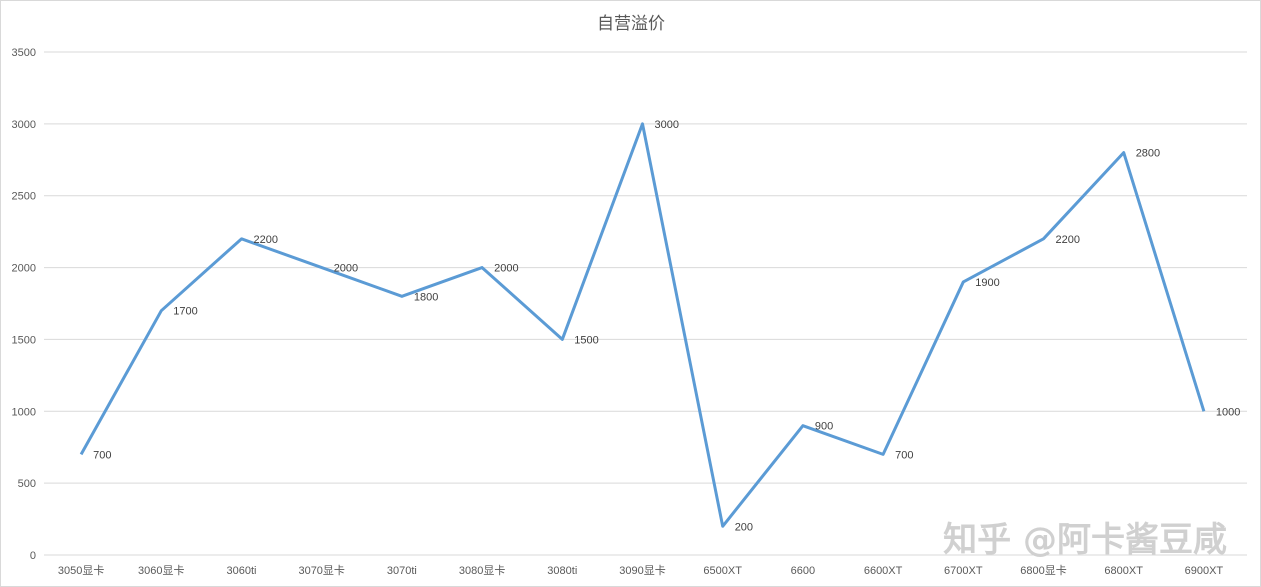 The height and width of the screenshot is (587, 1261). Describe the element at coordinates (1123, 571) in the screenshot. I see `x-tick-label: 6800XT` at that location.